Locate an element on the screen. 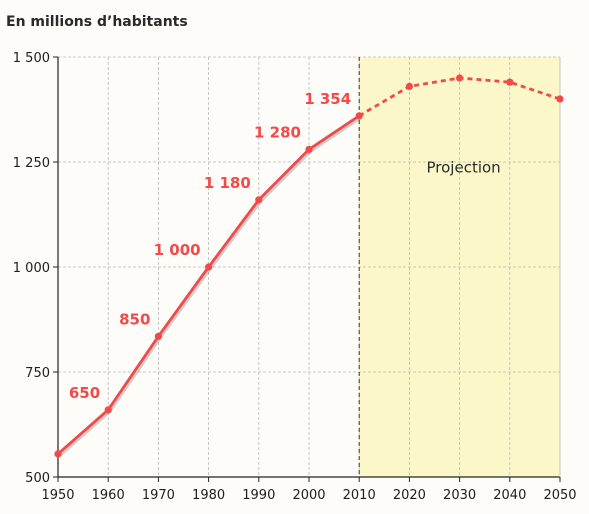 The image size is (589, 514). data-label: 850 is located at coordinates (134, 319).